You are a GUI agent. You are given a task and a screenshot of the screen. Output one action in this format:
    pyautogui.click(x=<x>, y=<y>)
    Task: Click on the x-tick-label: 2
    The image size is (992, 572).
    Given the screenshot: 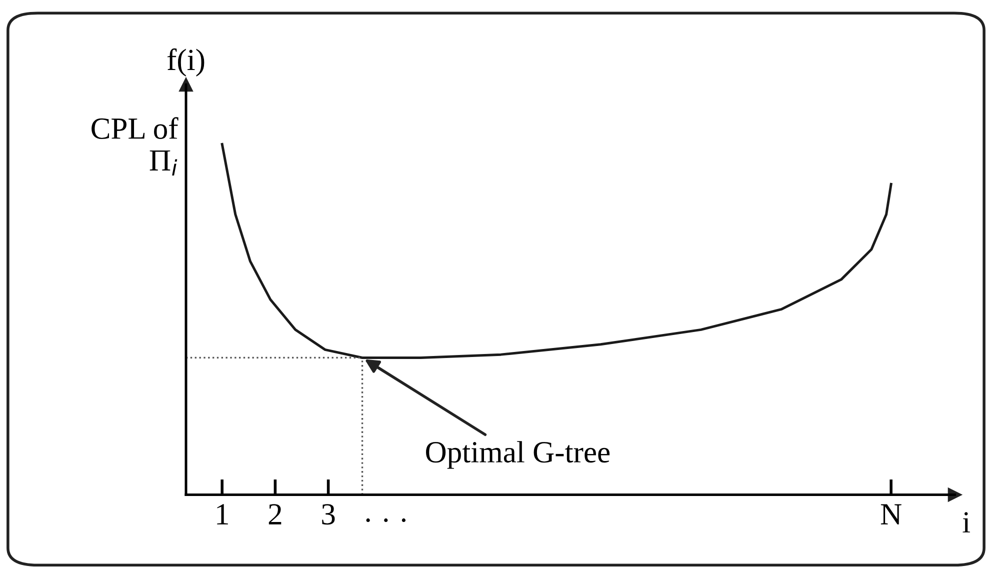 What is the action you would take?
    pyautogui.click(x=275, y=514)
    